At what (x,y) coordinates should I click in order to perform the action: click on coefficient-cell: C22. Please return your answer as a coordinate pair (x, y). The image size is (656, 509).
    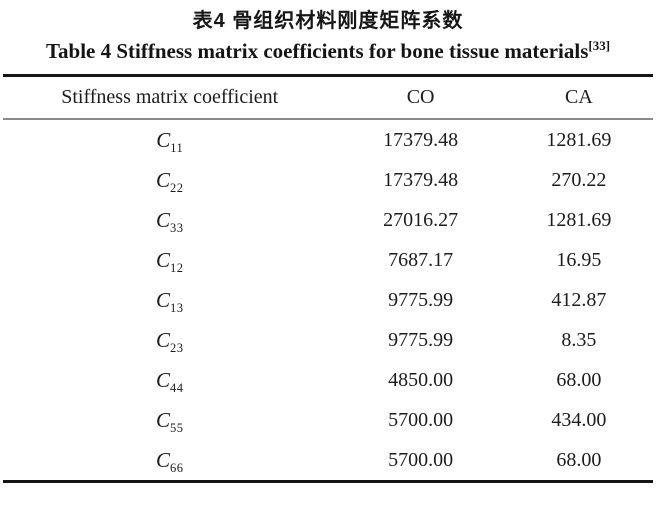
    Looking at the image, I should click on (169, 180).